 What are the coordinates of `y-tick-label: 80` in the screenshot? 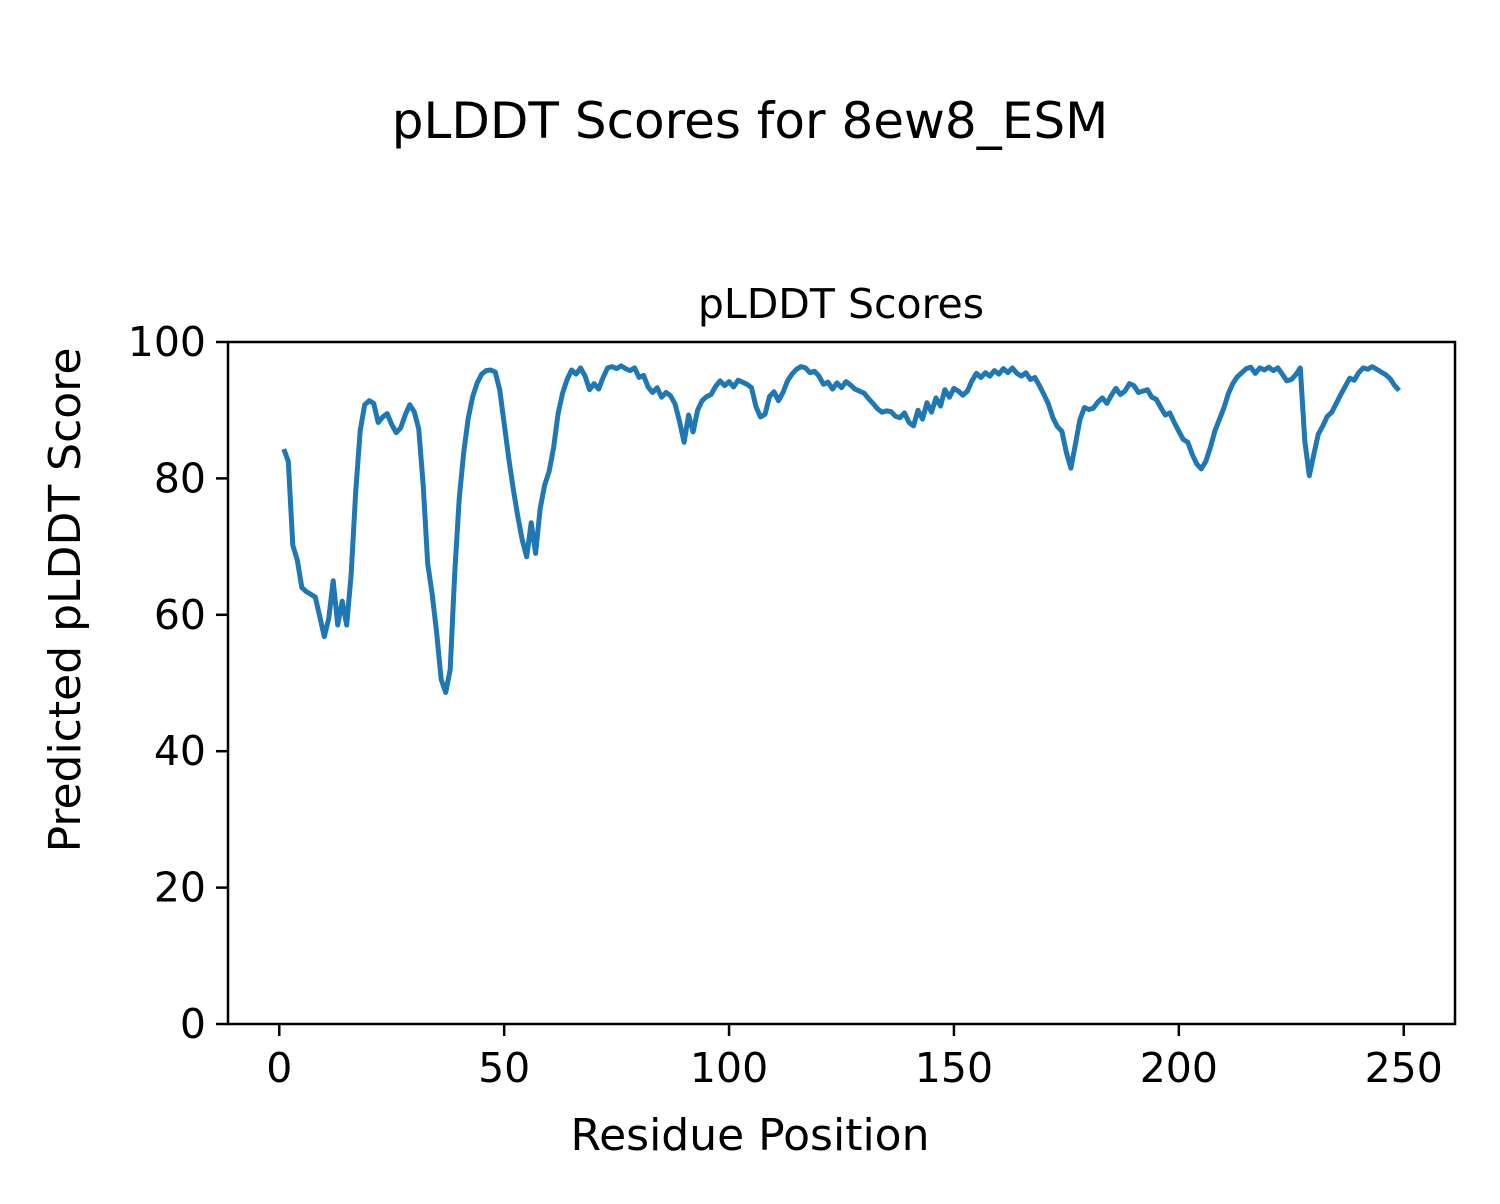 It's located at (180, 478).